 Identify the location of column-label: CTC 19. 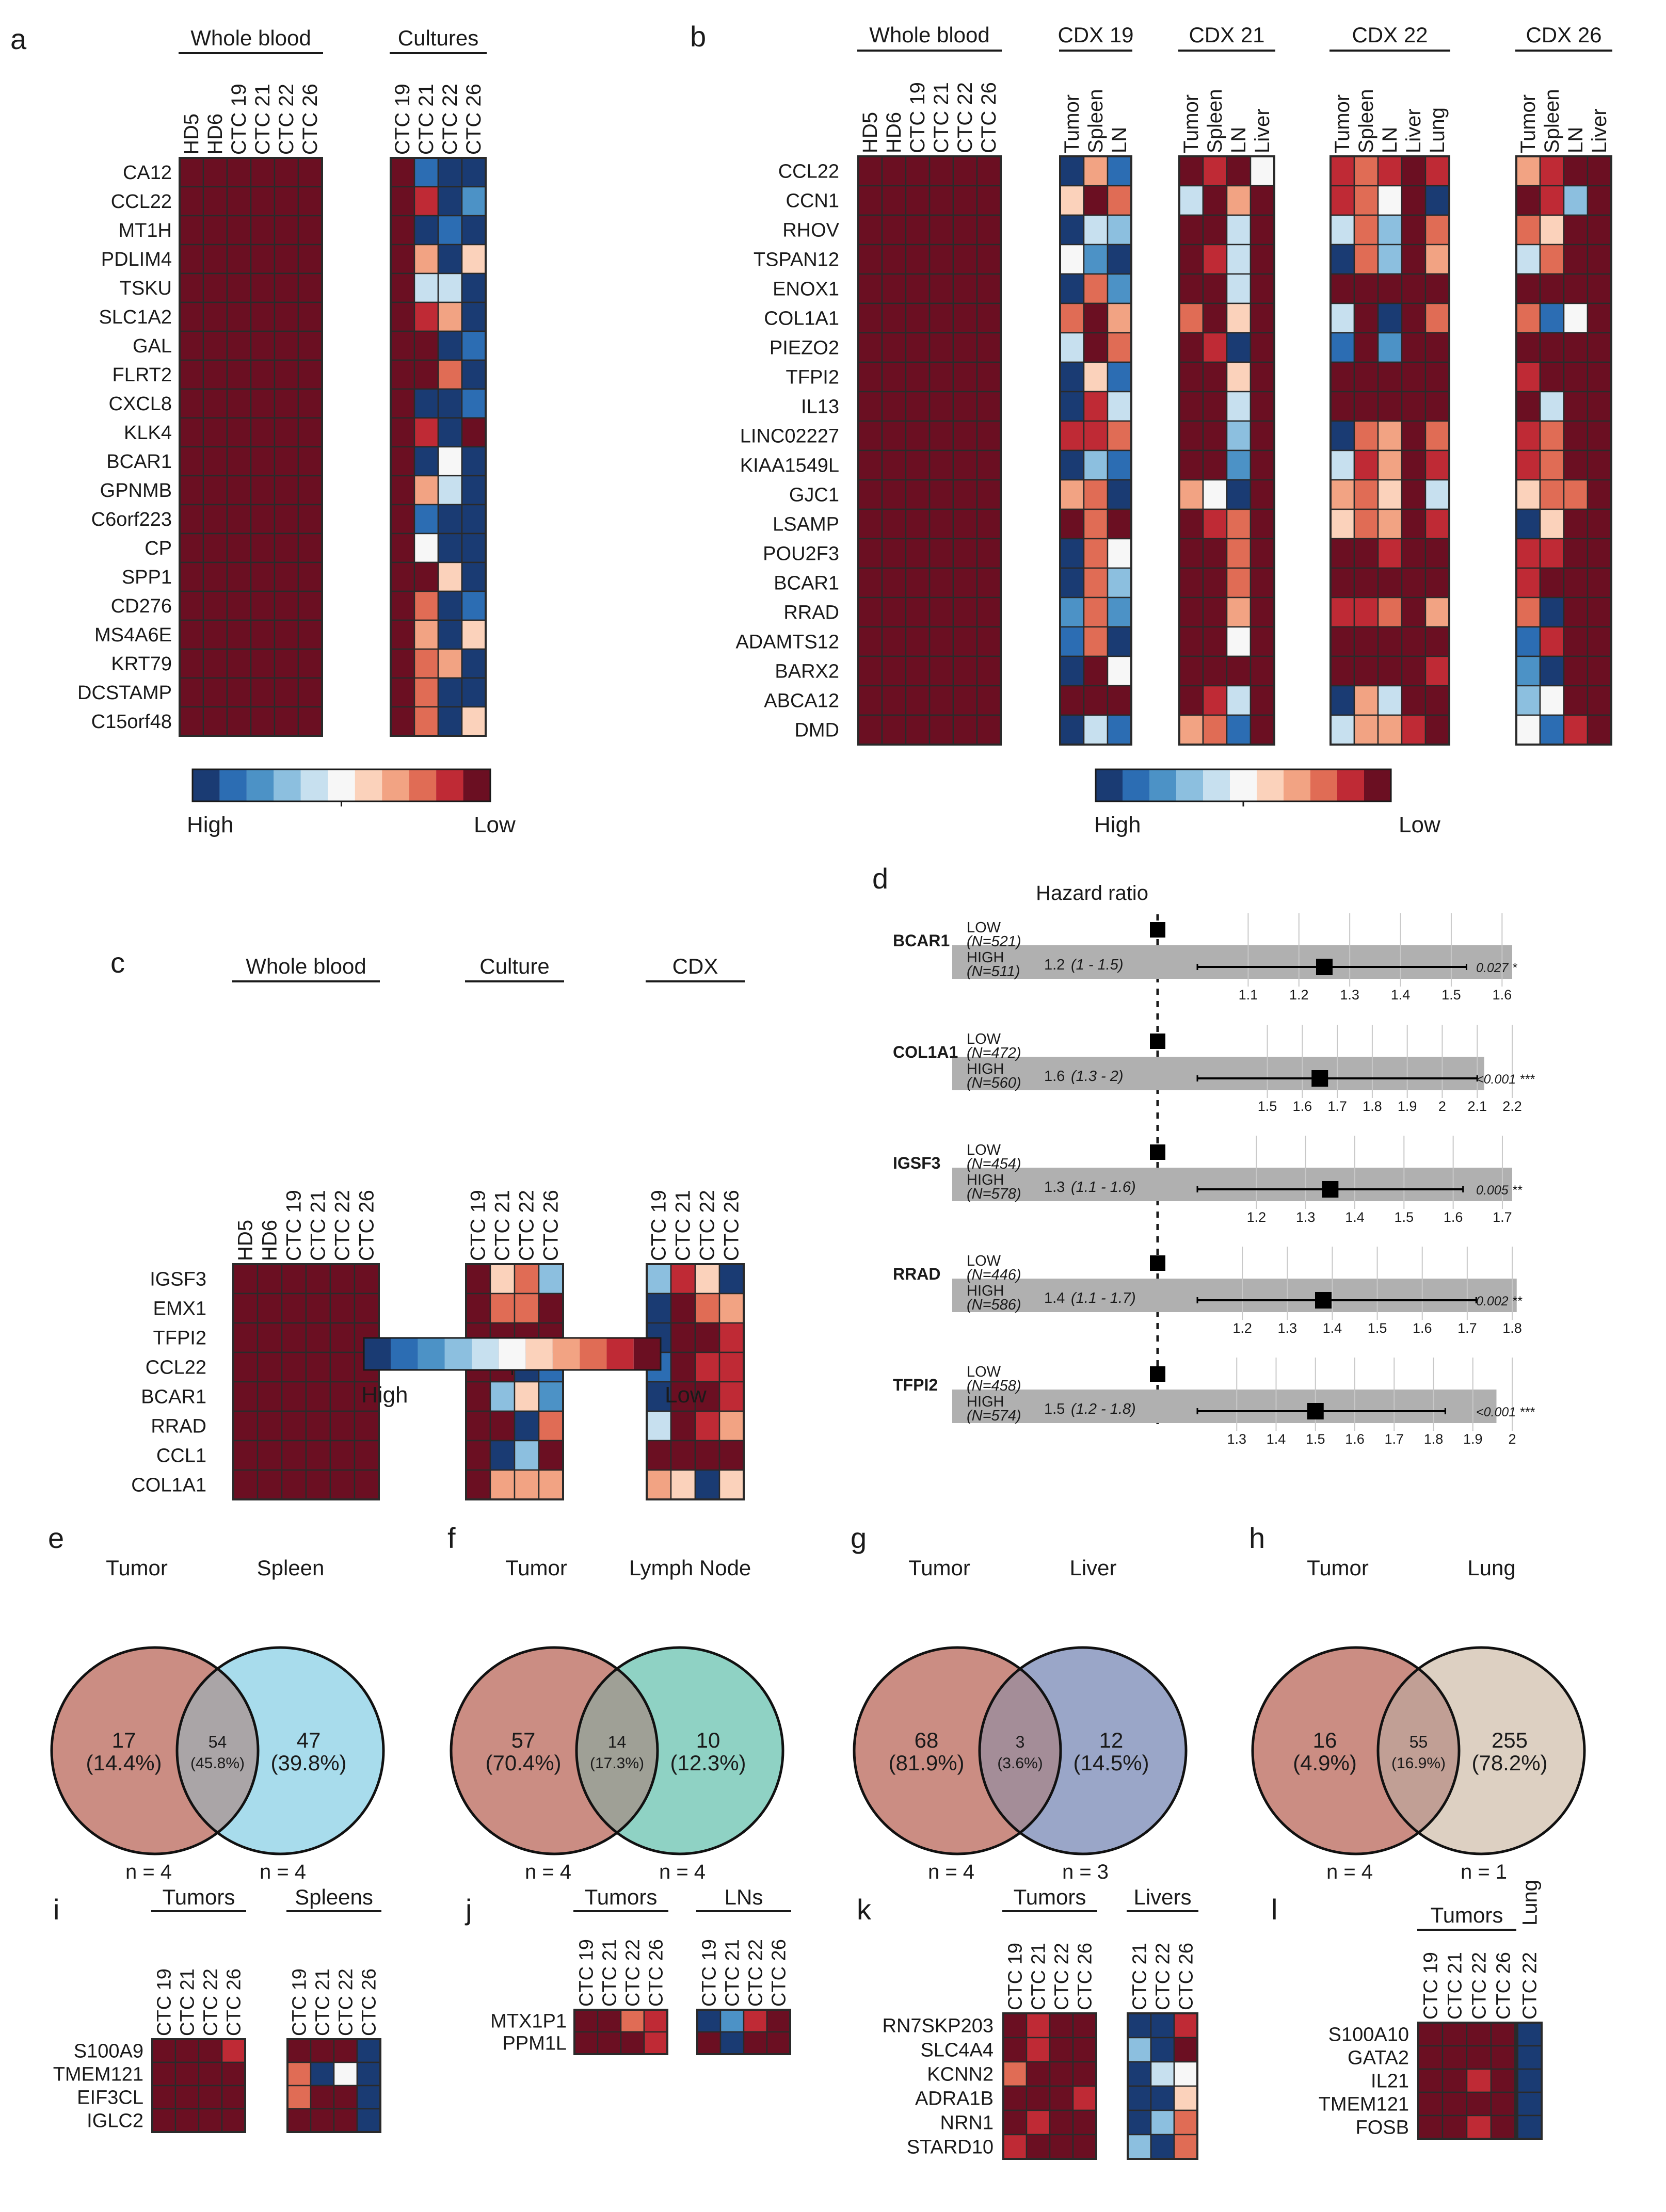
(659, 1226).